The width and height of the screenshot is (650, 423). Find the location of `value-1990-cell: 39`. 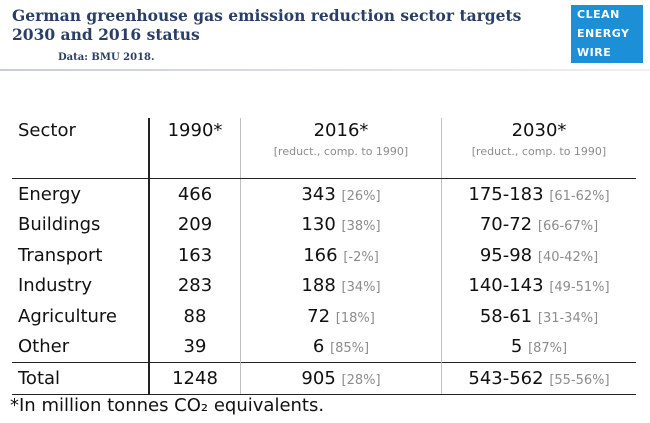

value-1990-cell: 39 is located at coordinates (194, 347).